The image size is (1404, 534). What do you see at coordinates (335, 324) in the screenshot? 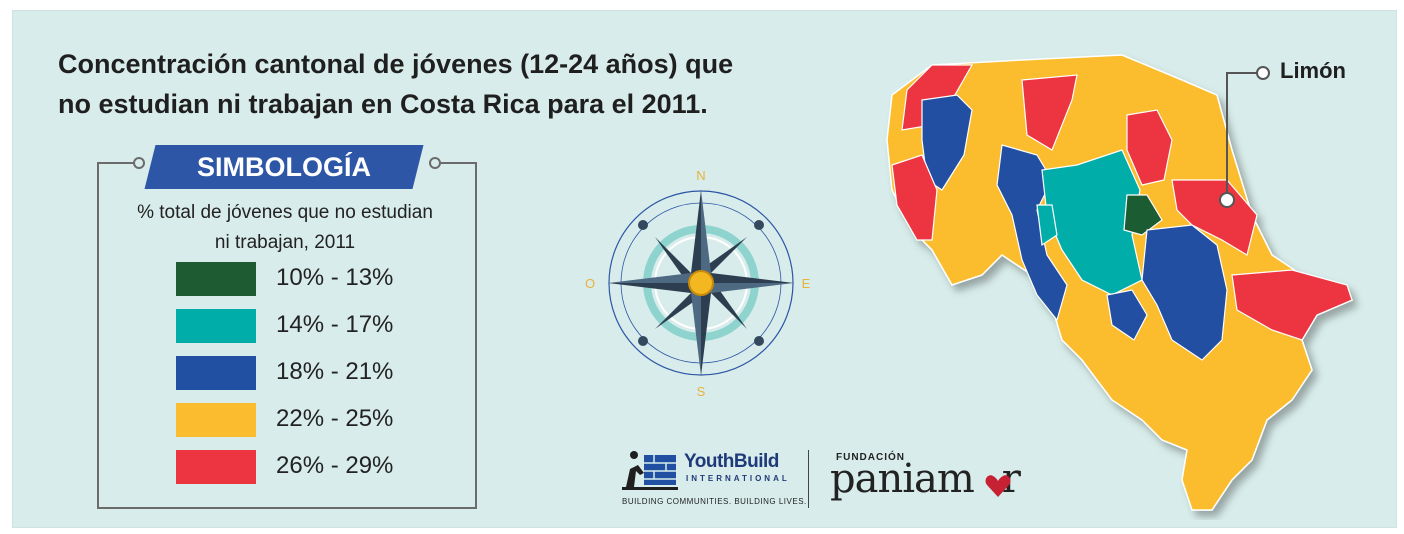
I see `legend-label: 14% - 17%` at bounding box center [335, 324].